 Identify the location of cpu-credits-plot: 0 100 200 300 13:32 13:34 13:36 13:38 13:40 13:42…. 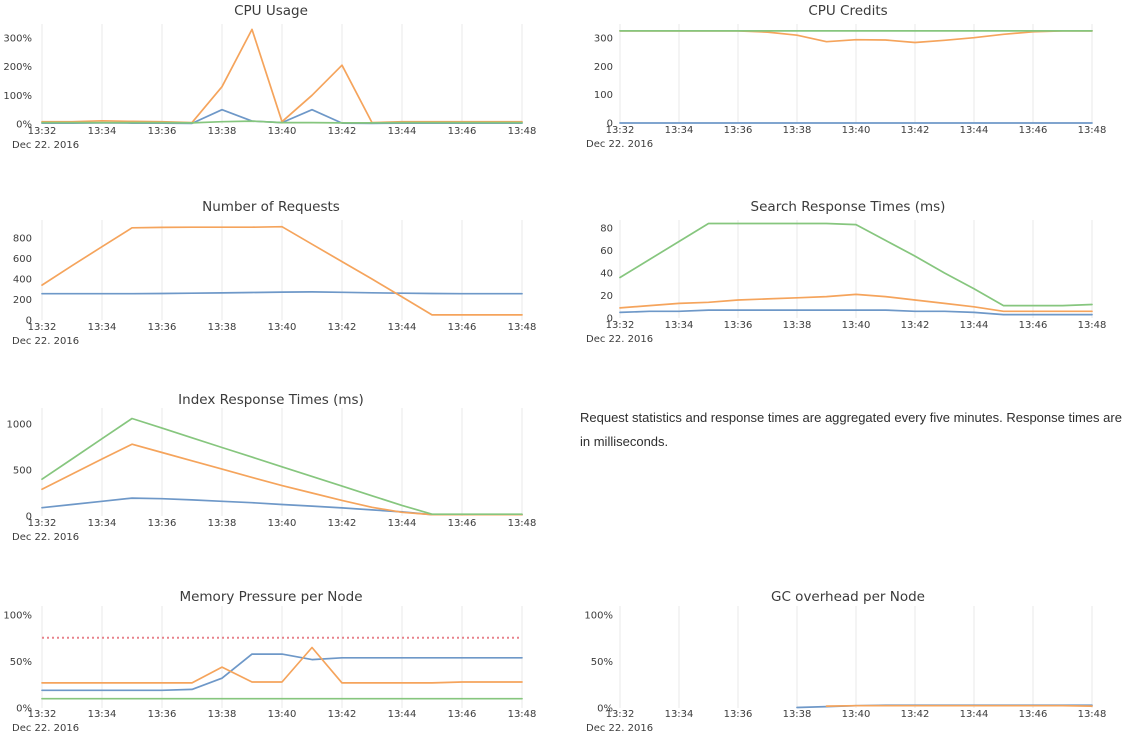
(846, 76).